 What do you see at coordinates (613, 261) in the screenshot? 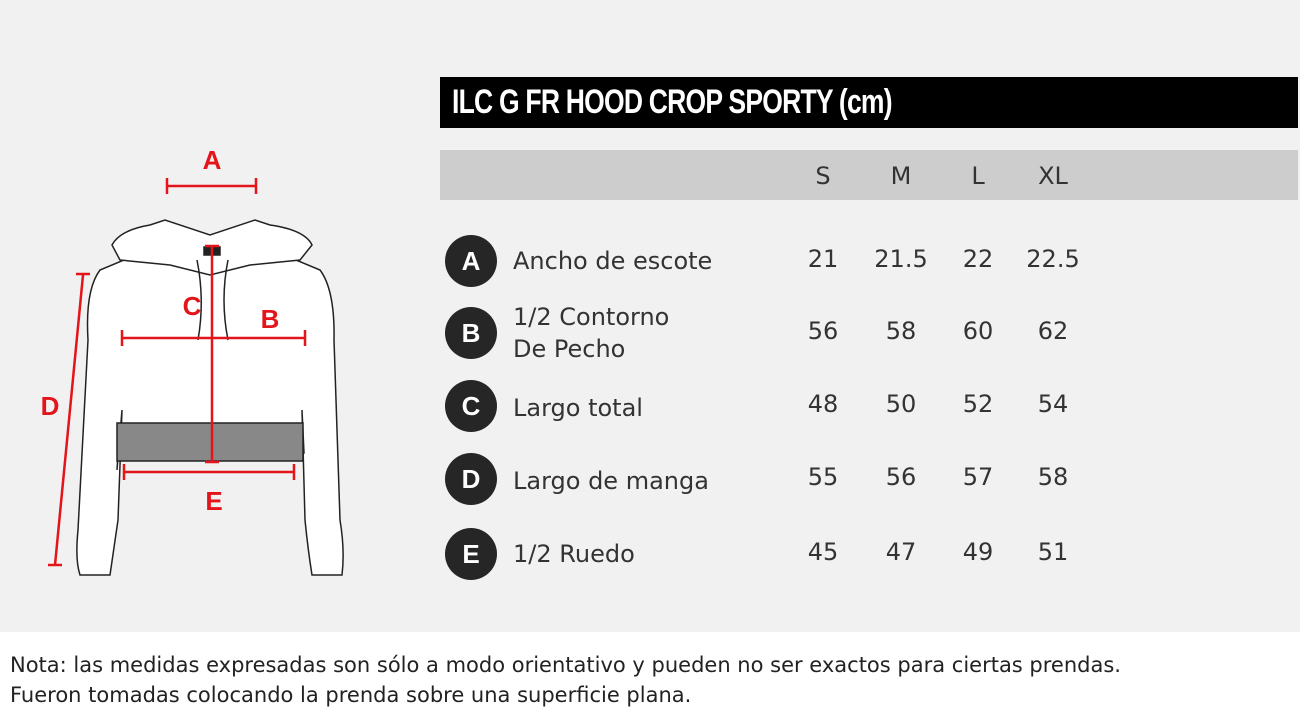
I see `row-label: Ancho de escote` at bounding box center [613, 261].